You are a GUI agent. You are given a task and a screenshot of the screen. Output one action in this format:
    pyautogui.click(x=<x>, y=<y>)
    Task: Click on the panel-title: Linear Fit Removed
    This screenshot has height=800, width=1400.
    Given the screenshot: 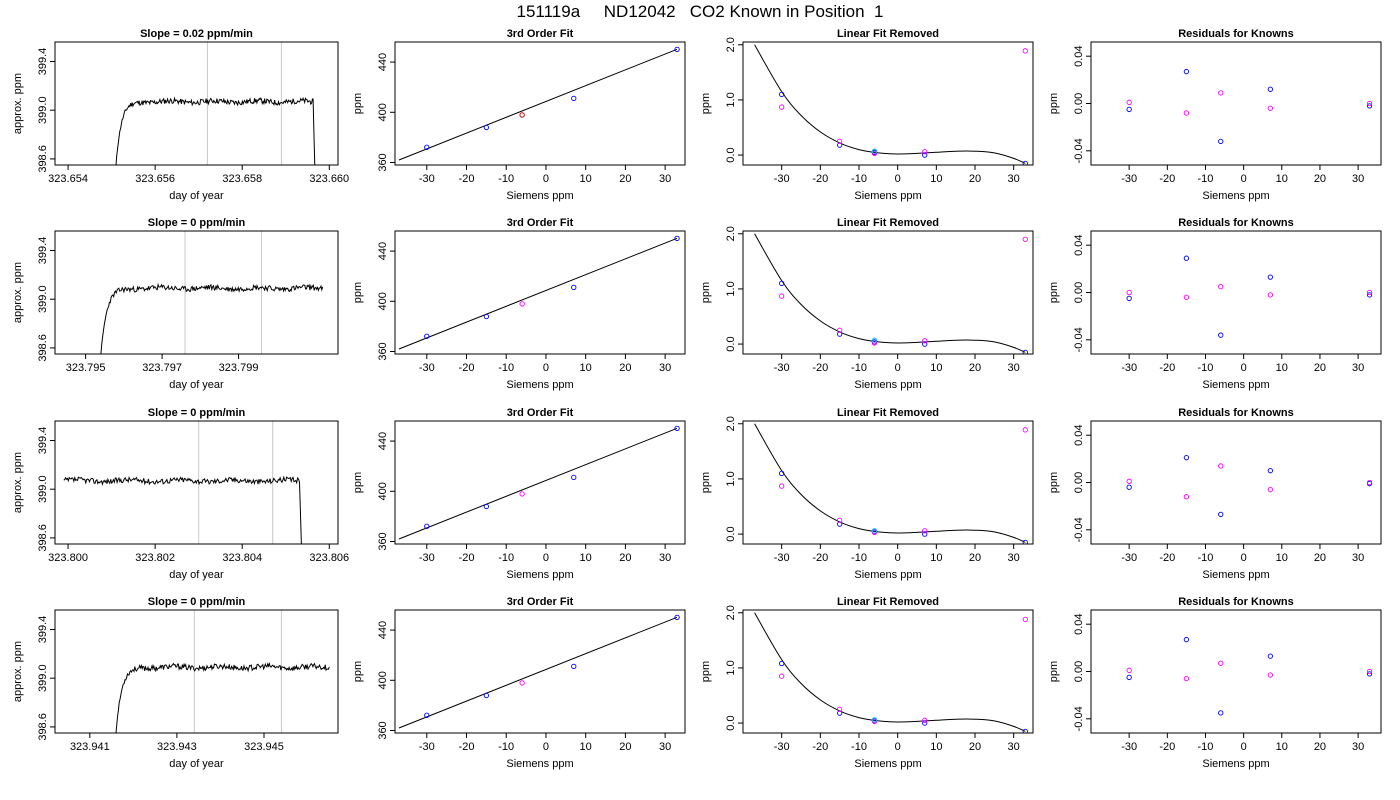 What is the action you would take?
    pyautogui.click(x=888, y=413)
    